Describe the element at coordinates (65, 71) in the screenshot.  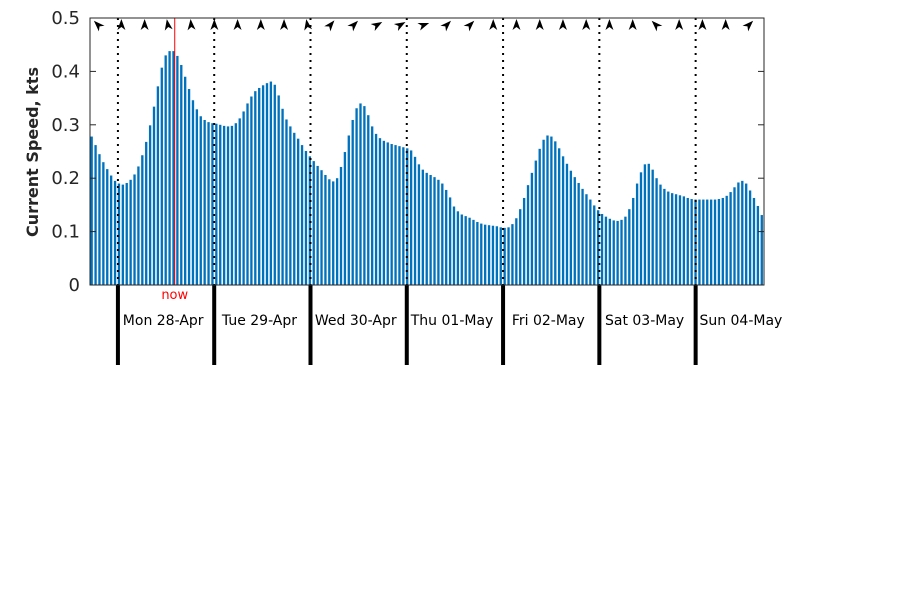
I see `y-tick-label: 0.4` at that location.